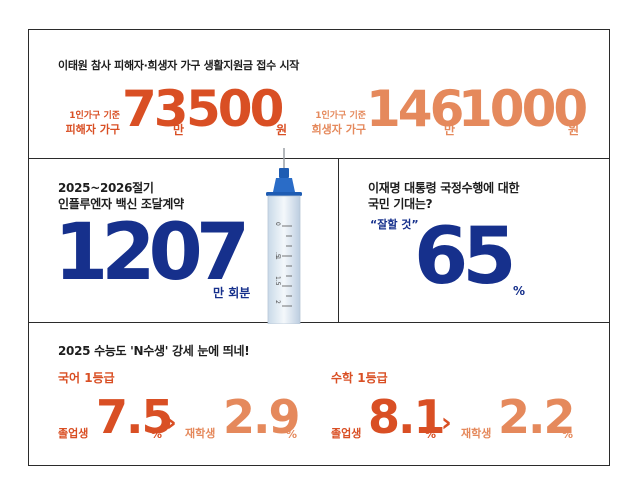 This screenshot has height=496, width=640. I want to click on korean-label: 국어 1등급, so click(86, 378).